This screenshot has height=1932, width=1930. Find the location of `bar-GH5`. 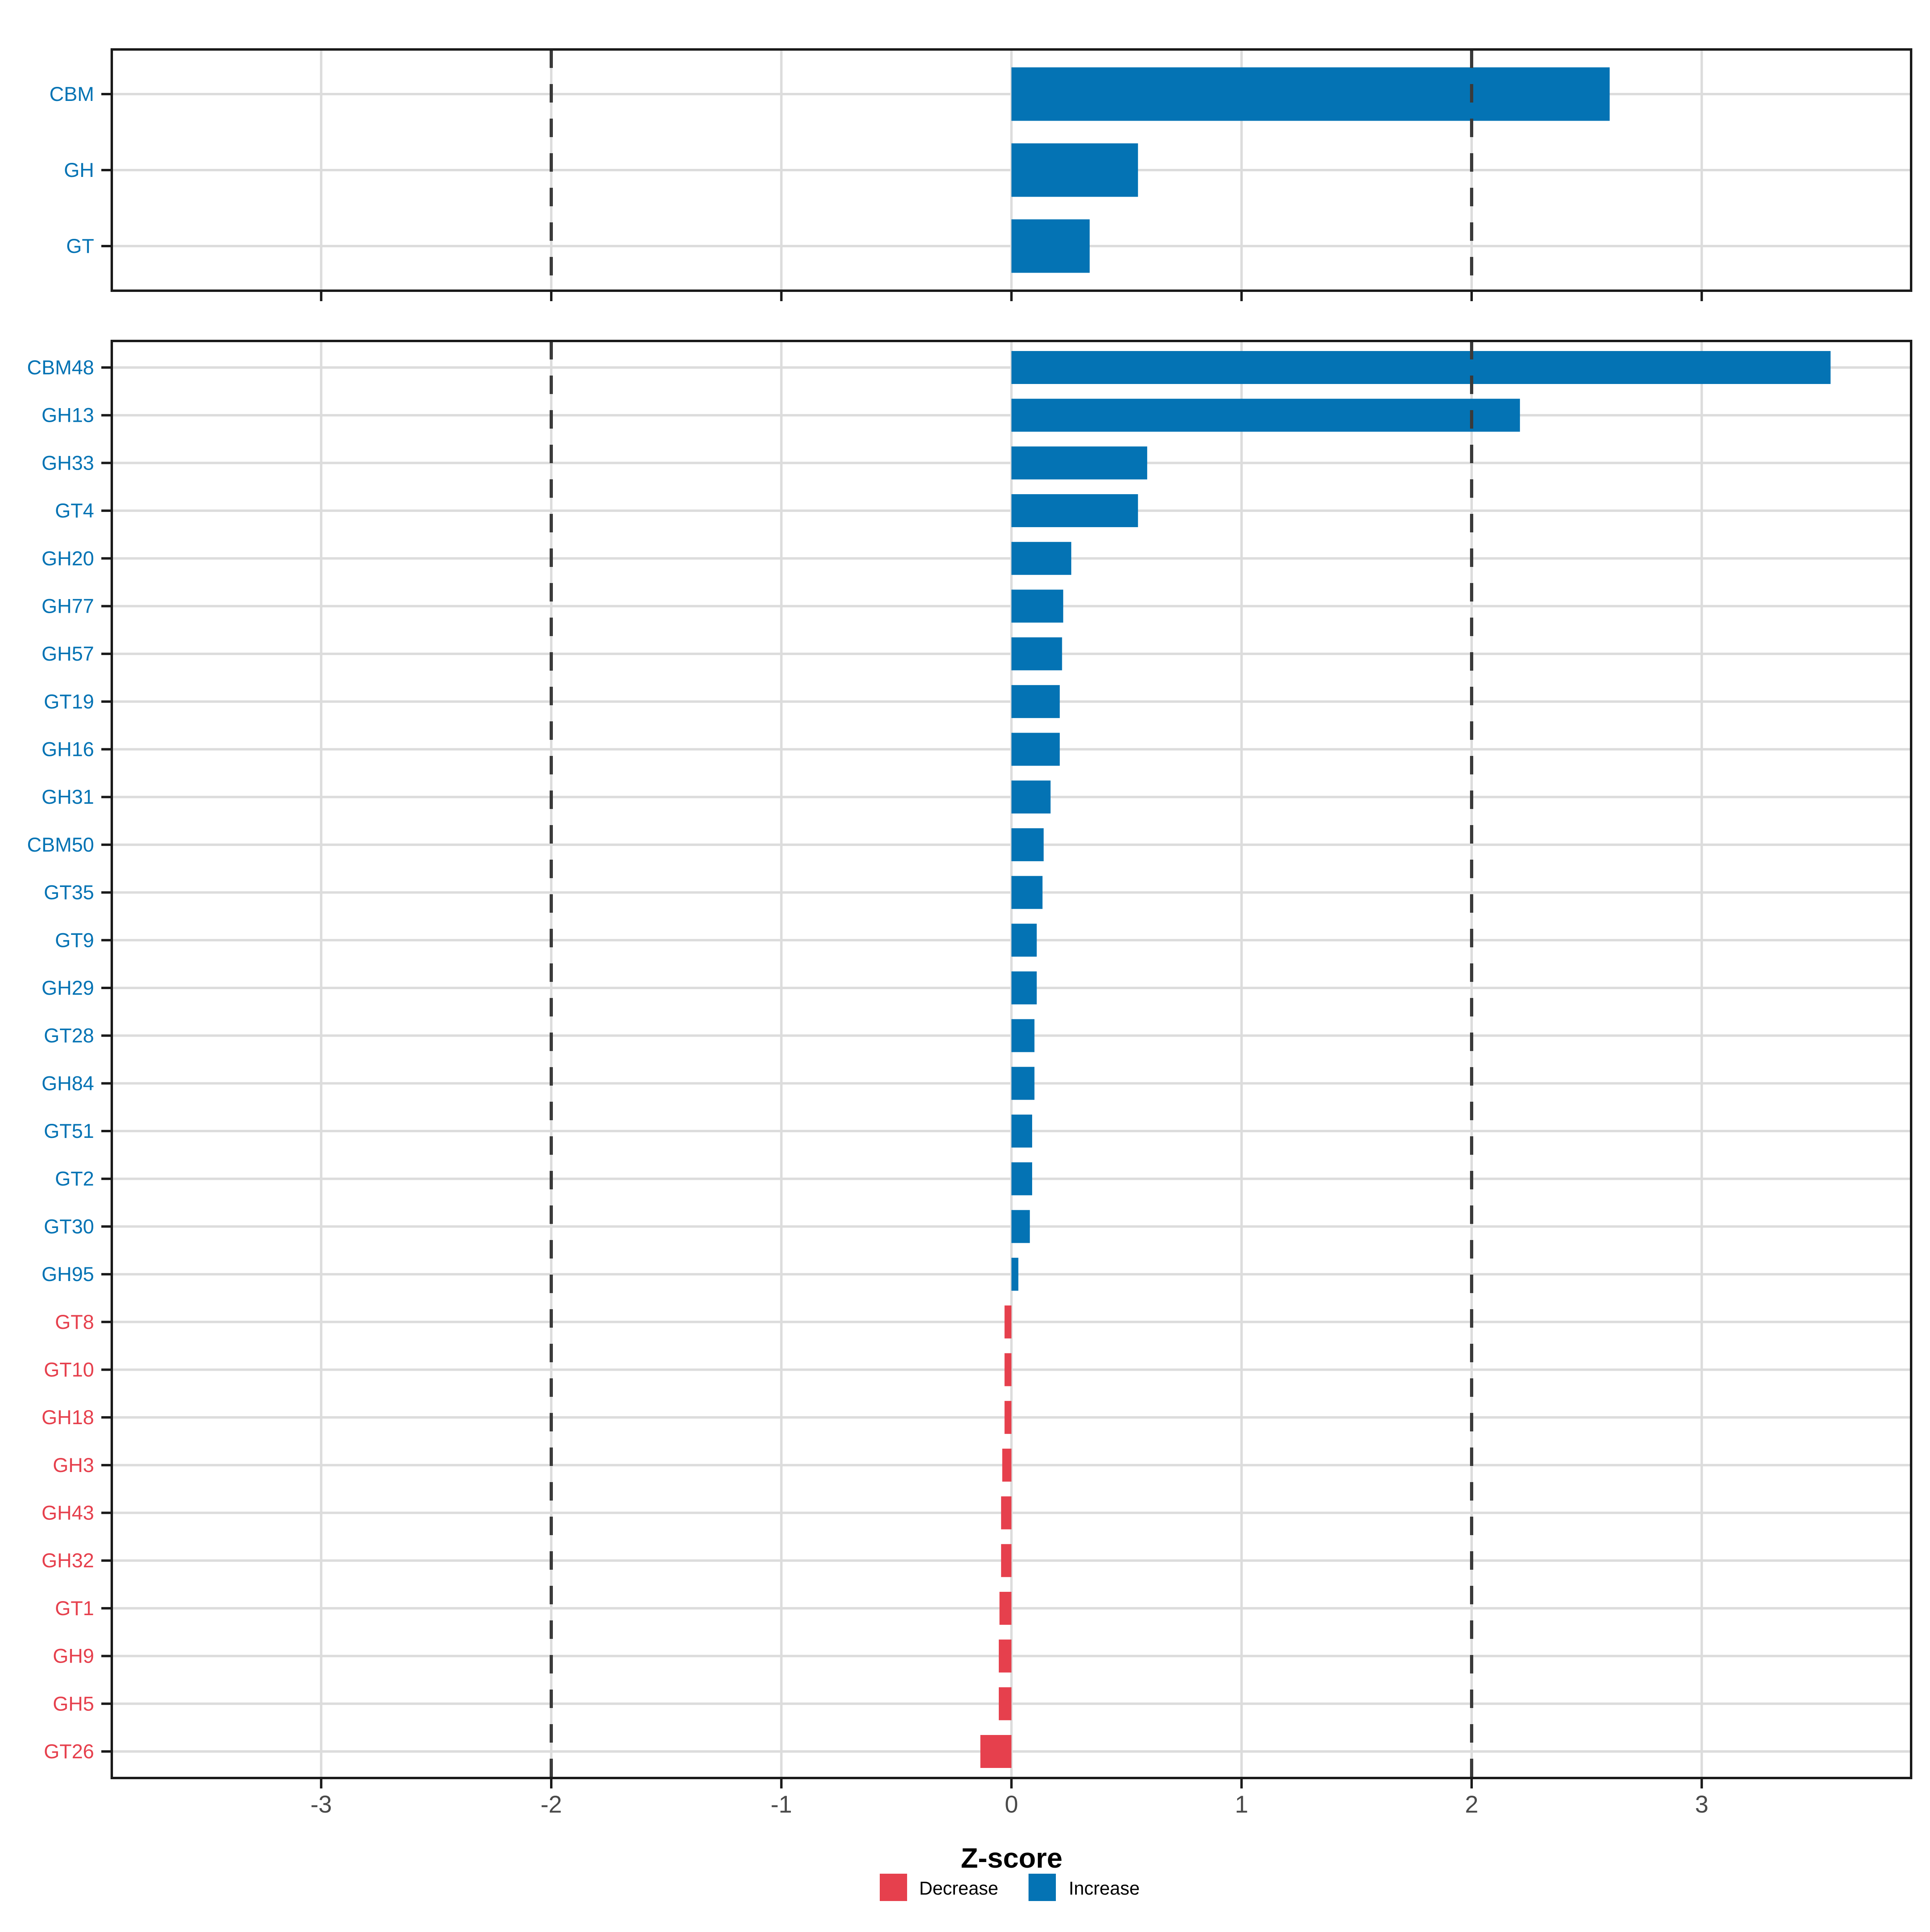

bar-GH5 is located at coordinates (1005, 1704).